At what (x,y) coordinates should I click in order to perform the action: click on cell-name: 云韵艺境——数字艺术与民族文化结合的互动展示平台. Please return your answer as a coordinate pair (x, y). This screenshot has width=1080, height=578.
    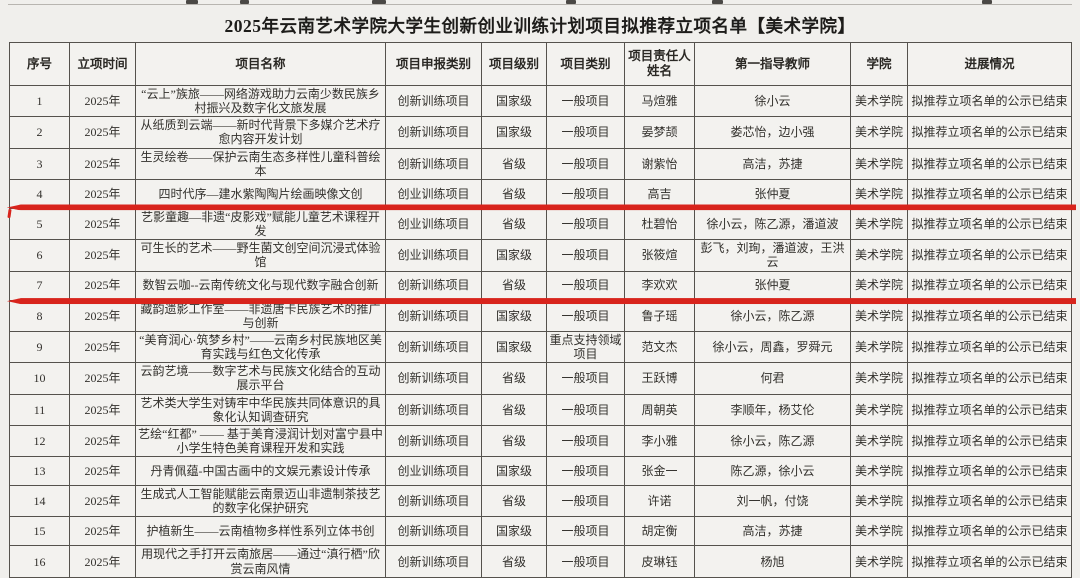
    Looking at the image, I should click on (260, 378).